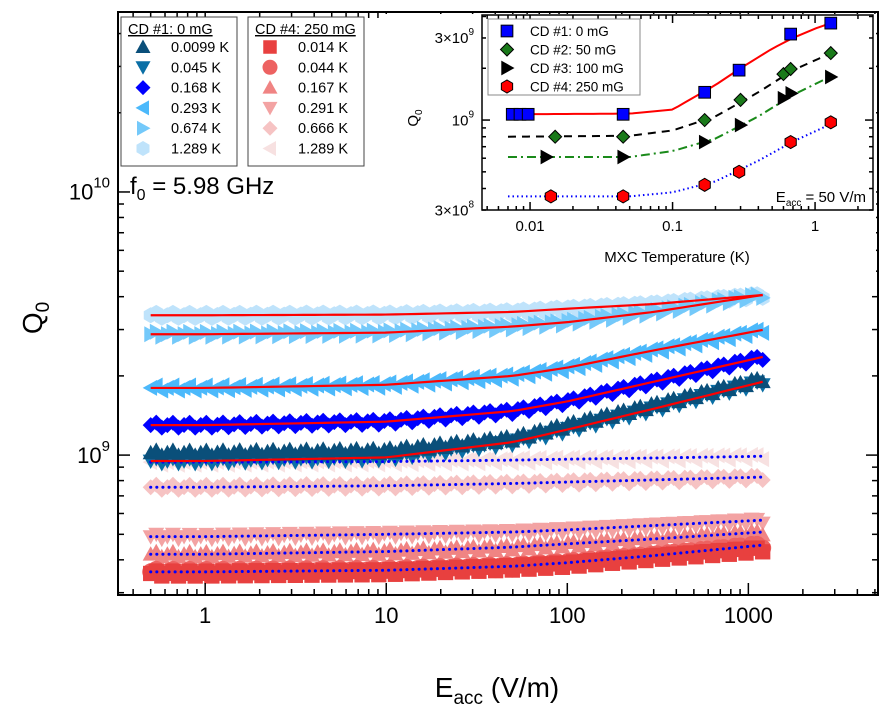  I want to click on y-tick-label-base: 3×10, so click(452, 210).